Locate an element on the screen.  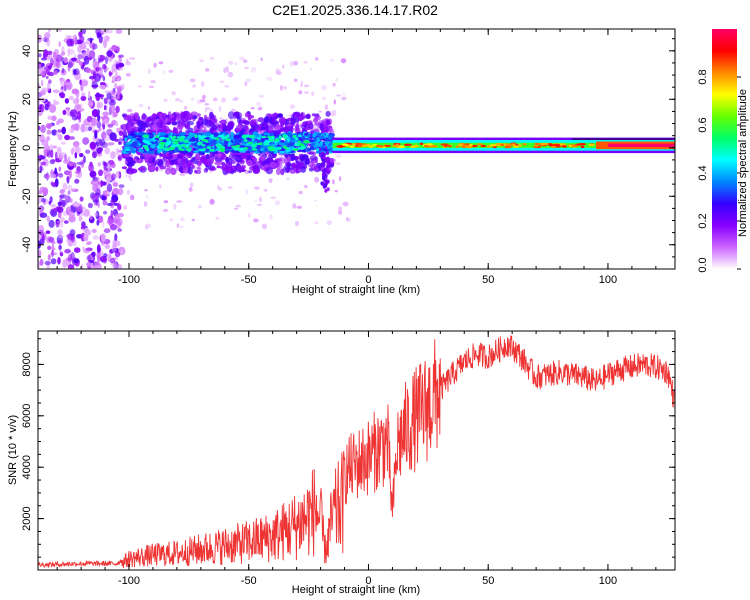
top-x-tick-label: -50 is located at coordinates (249, 280).